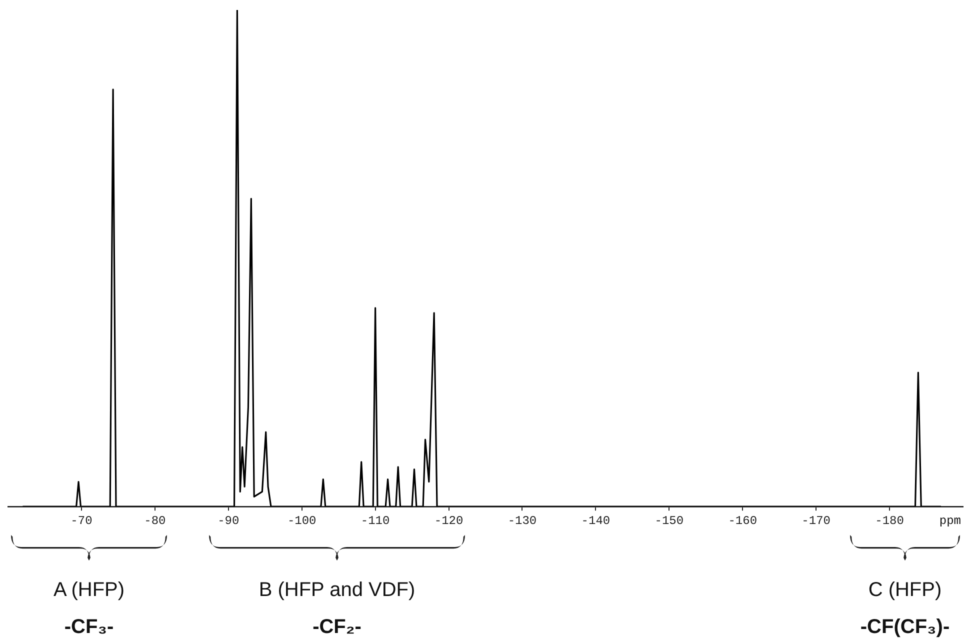 Image resolution: width=971 pixels, height=643 pixels. I want to click on x-tick-label: -80, so click(155, 521).